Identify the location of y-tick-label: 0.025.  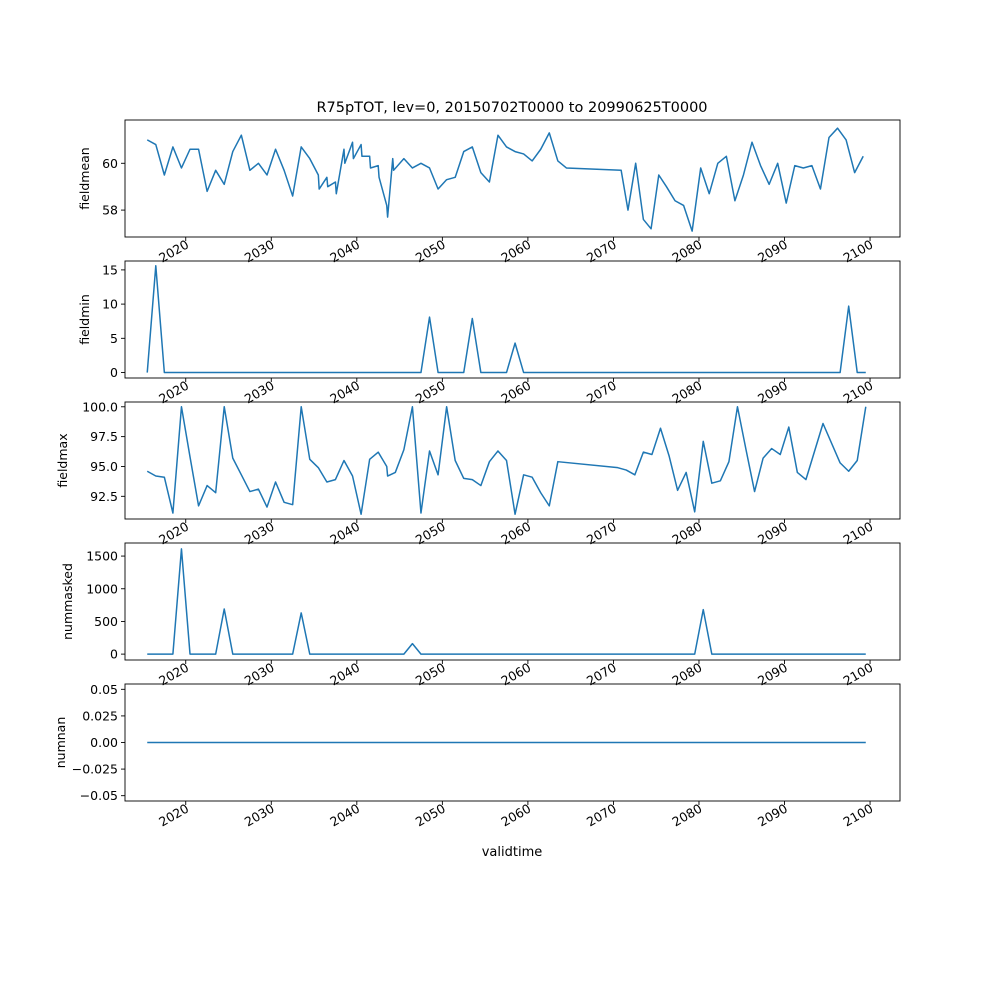
(100, 715).